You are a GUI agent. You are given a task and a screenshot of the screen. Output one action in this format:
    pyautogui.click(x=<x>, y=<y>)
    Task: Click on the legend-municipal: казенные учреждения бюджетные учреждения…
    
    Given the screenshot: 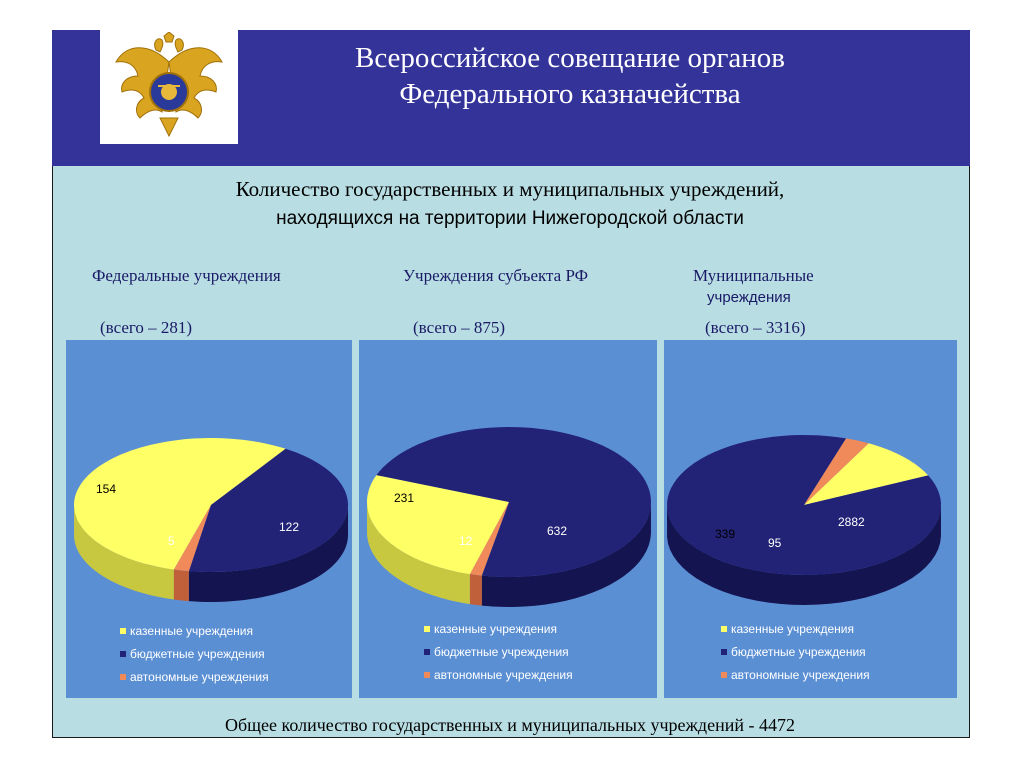 What is the action you would take?
    pyautogui.click(x=795, y=651)
    